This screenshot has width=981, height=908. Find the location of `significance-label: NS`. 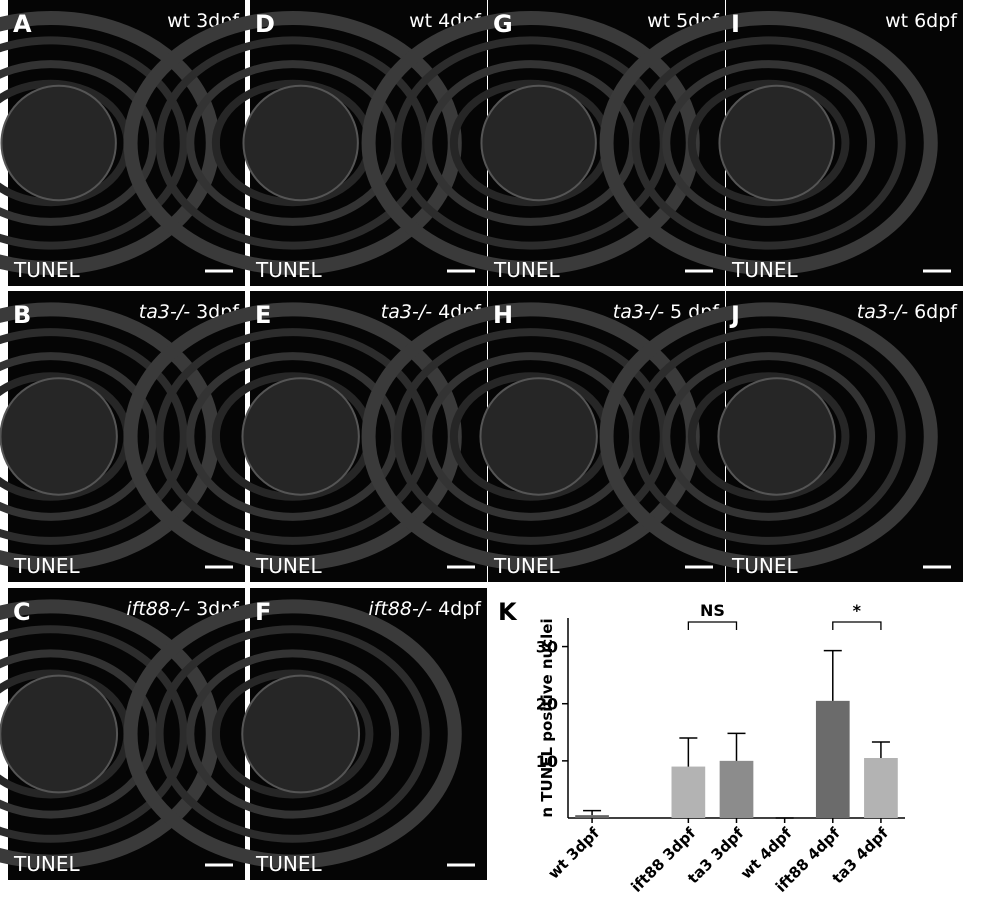

significance-label: NS is located at coordinates (712, 610).